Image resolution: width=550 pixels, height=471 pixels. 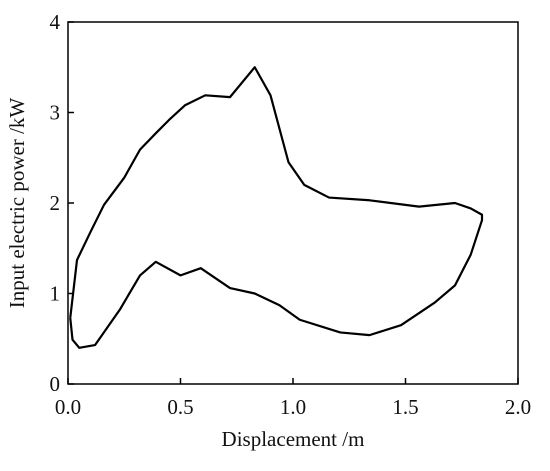 What do you see at coordinates (55, 384) in the screenshot?
I see `y-tick-label: 0` at bounding box center [55, 384].